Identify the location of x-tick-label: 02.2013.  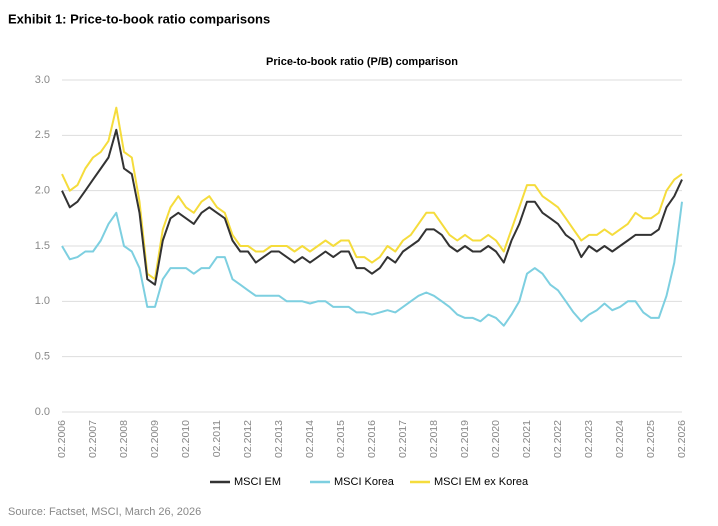
(279, 439).